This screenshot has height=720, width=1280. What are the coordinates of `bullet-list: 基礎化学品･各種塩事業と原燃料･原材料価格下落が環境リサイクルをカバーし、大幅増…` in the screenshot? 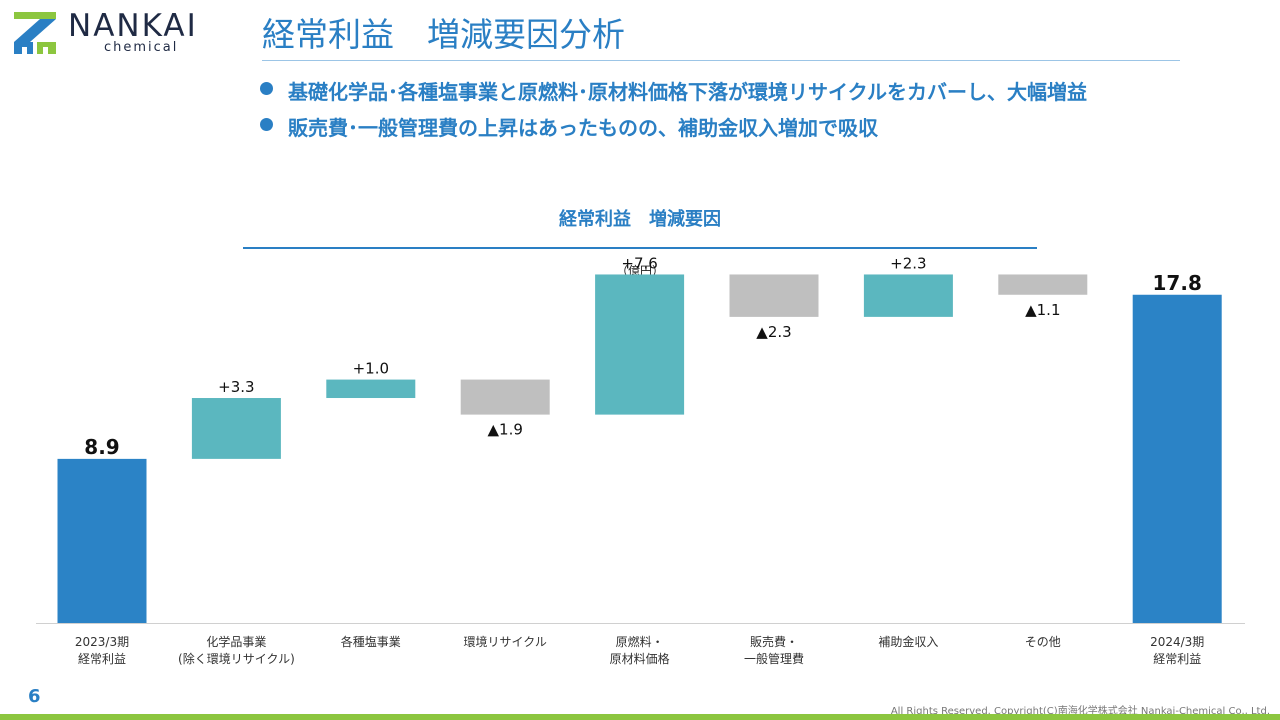 It's located at (672, 112).